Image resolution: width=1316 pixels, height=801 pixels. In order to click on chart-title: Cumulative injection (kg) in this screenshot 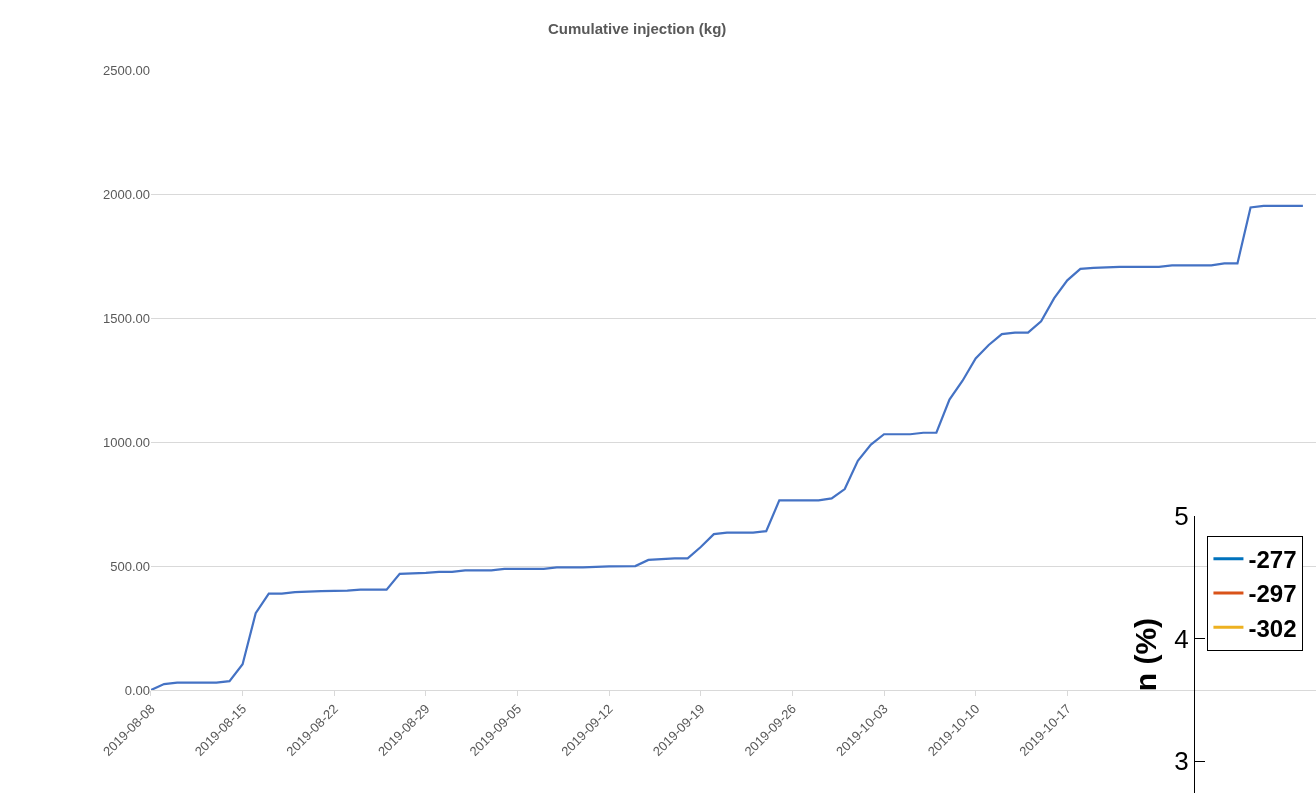, I will do `click(637, 28)`.